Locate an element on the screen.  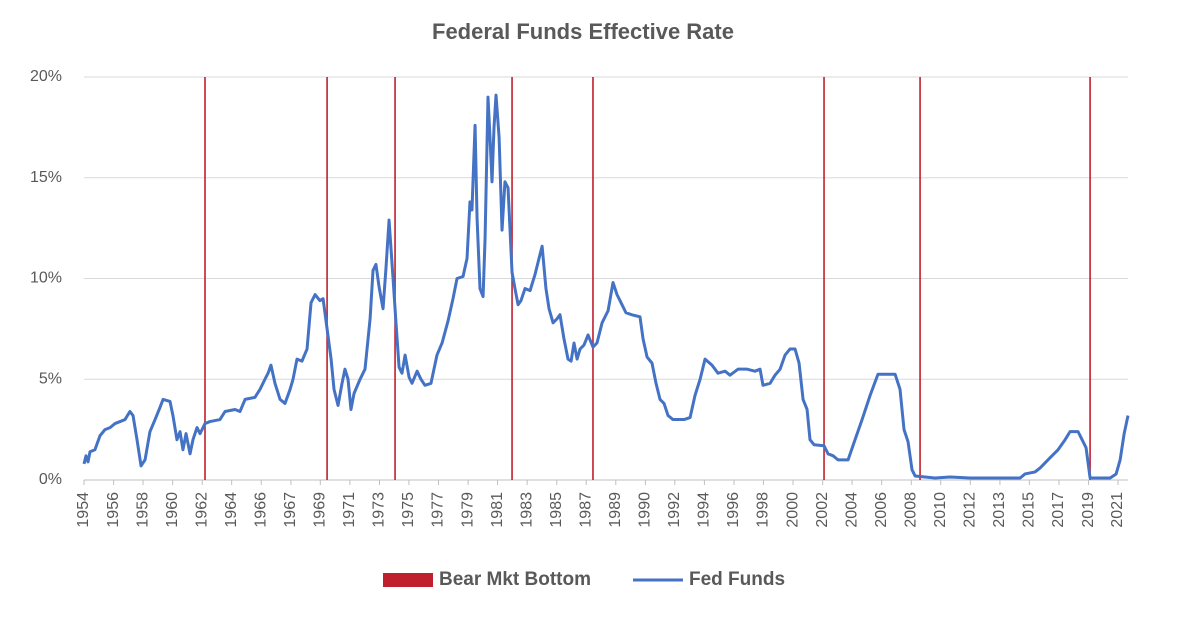
y-tick-label: 15% is located at coordinates (46, 177).